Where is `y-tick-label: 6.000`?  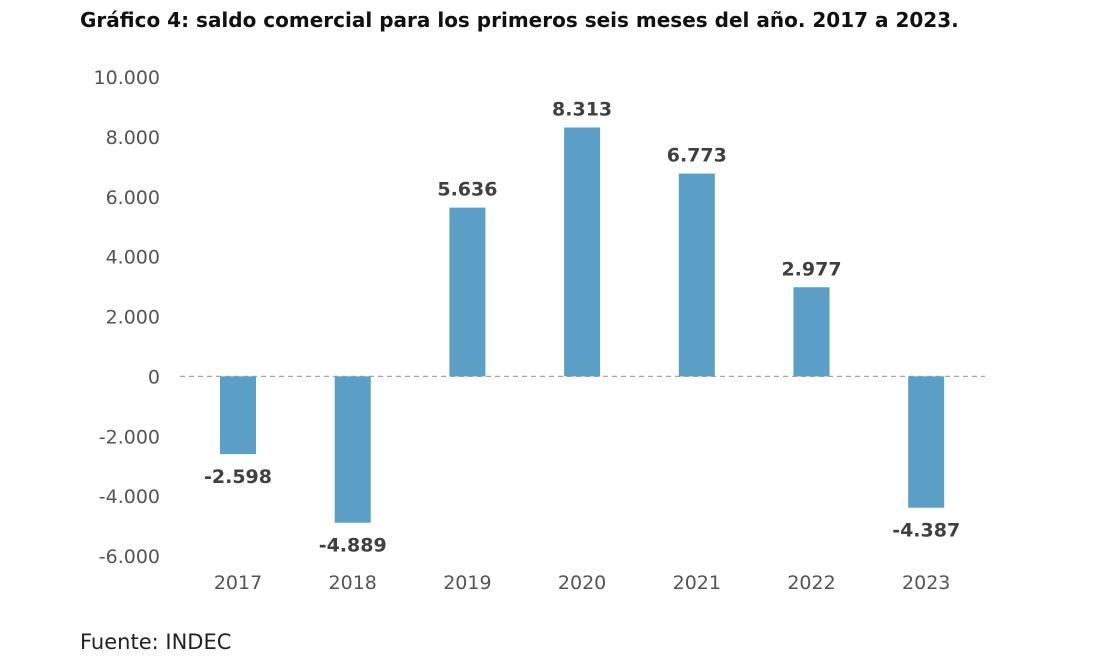
y-tick-label: 6.000 is located at coordinates (133, 198).